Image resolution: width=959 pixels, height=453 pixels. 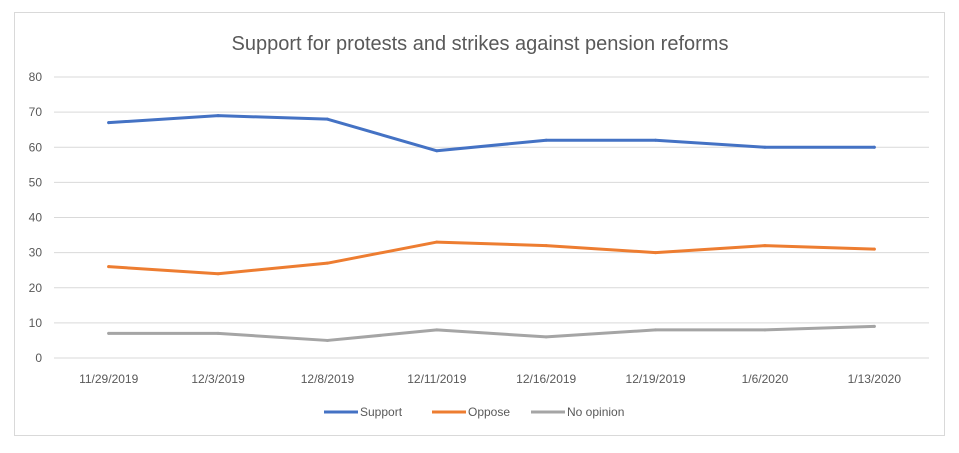 I want to click on legend-label: Support, so click(x=381, y=412).